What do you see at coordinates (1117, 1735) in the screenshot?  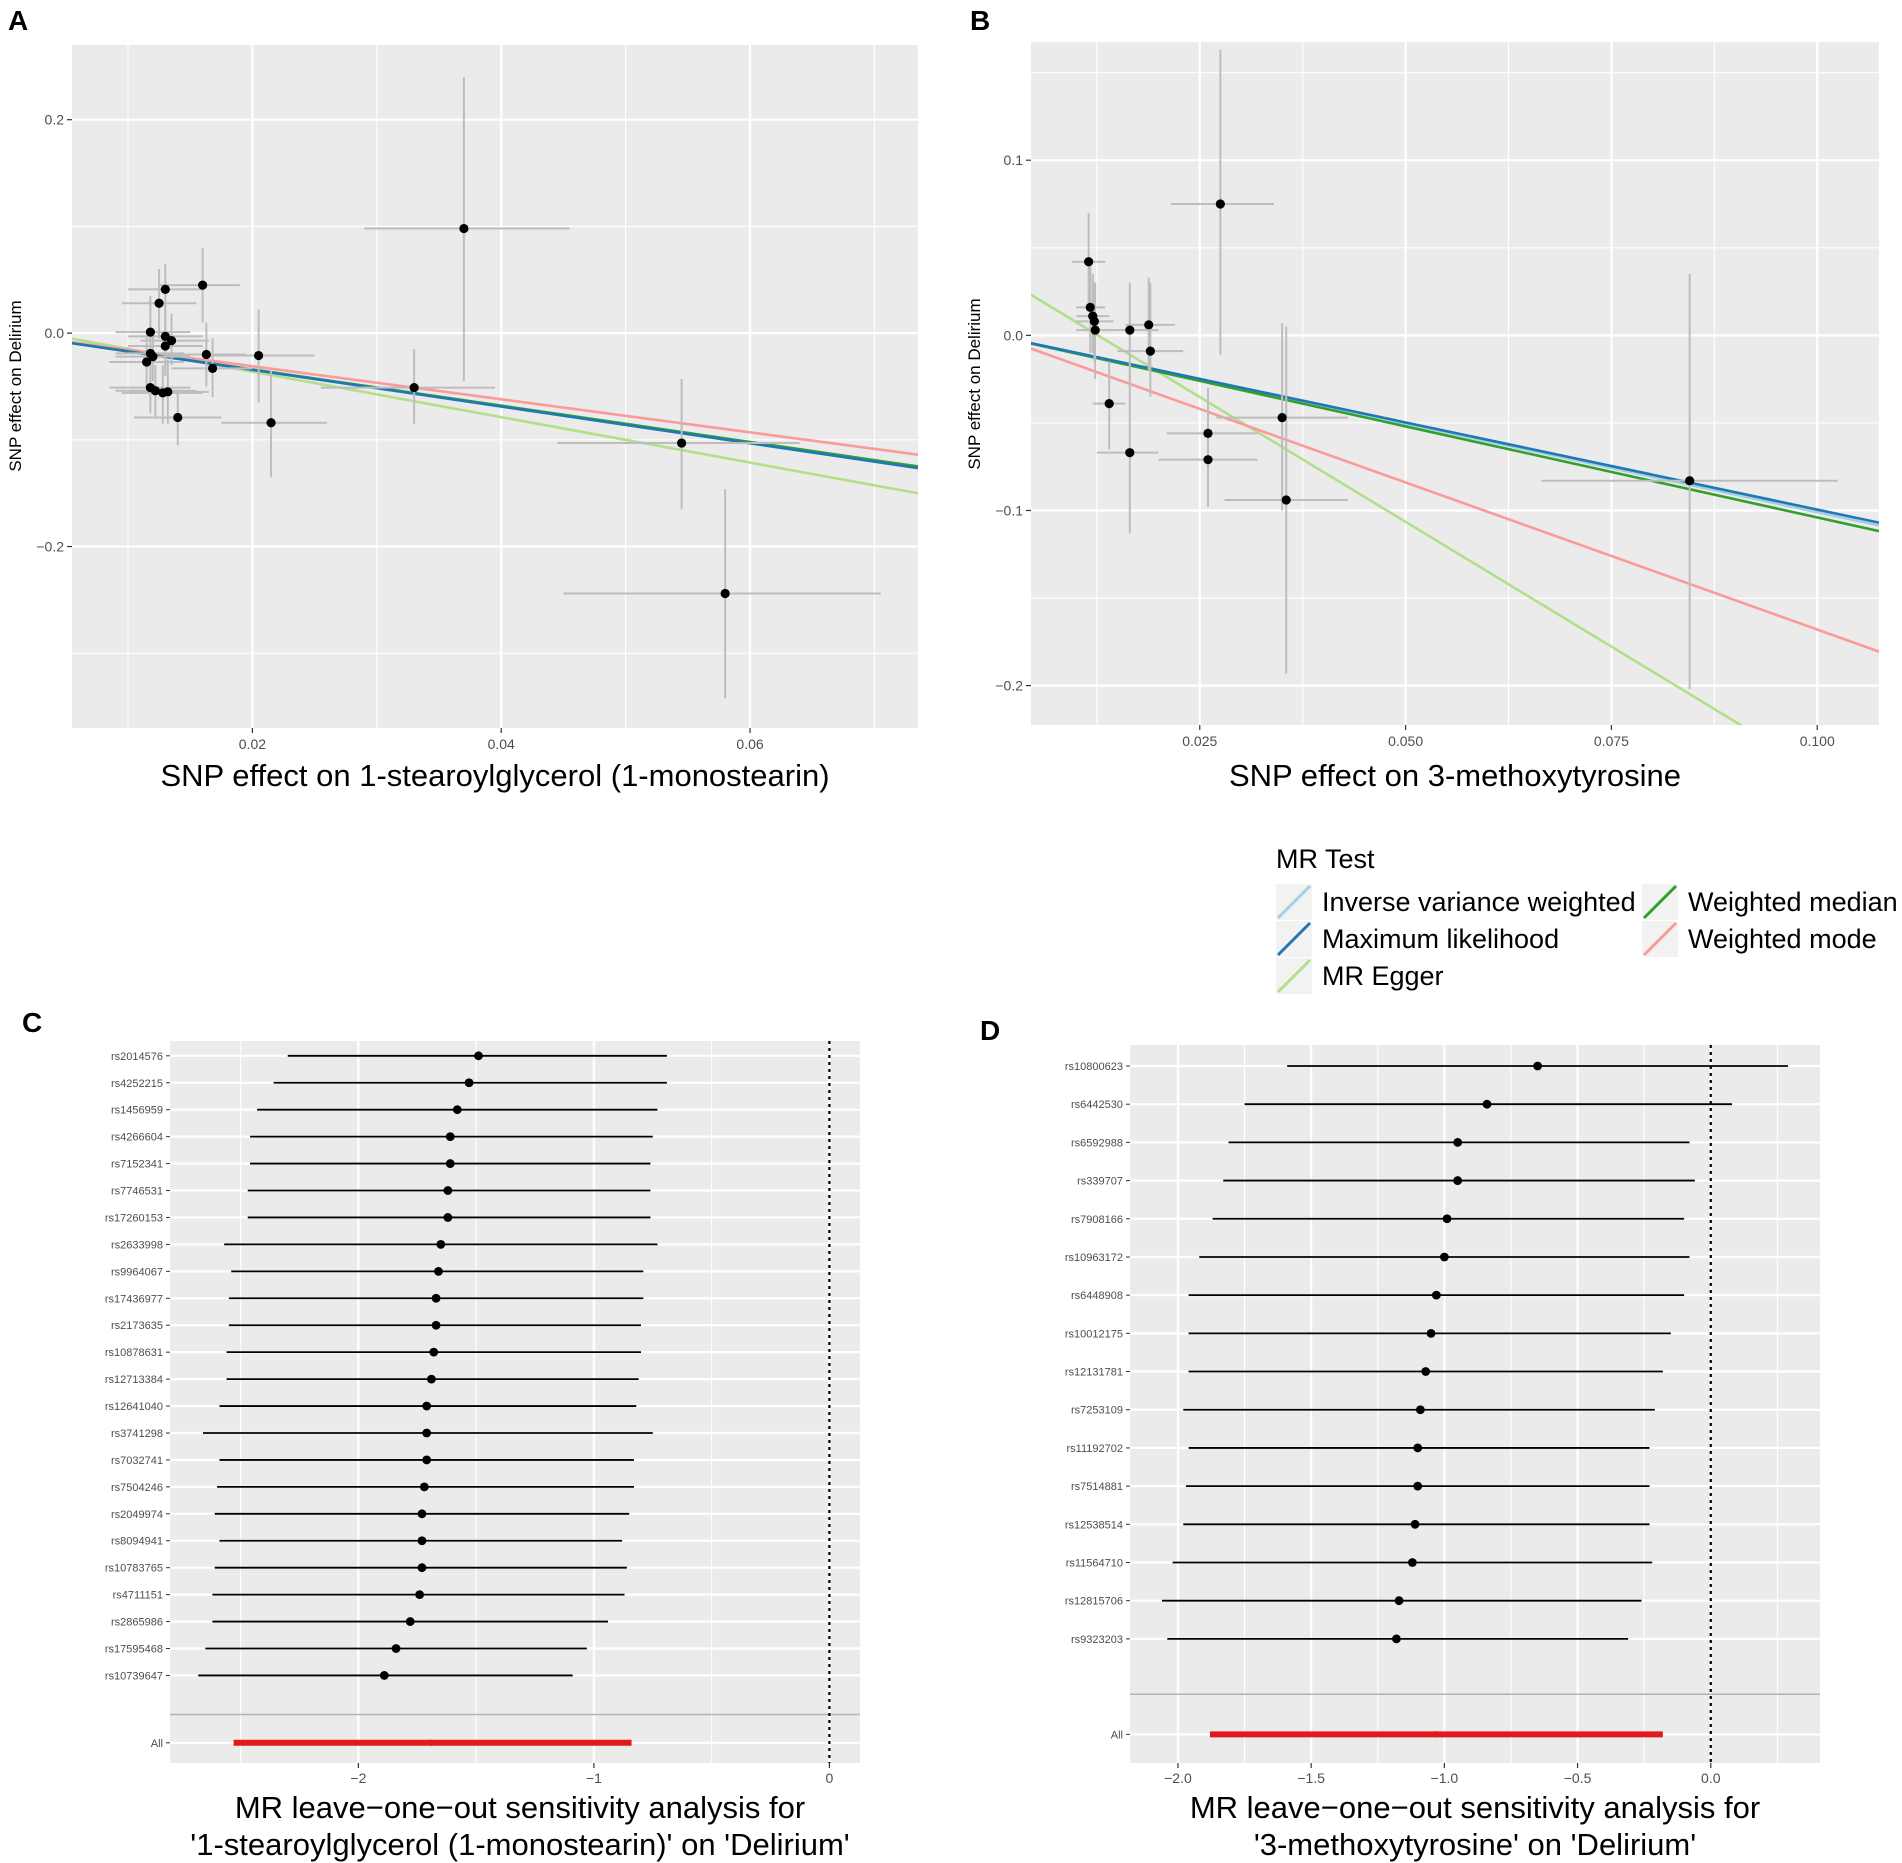 I see `overall-label: All` at bounding box center [1117, 1735].